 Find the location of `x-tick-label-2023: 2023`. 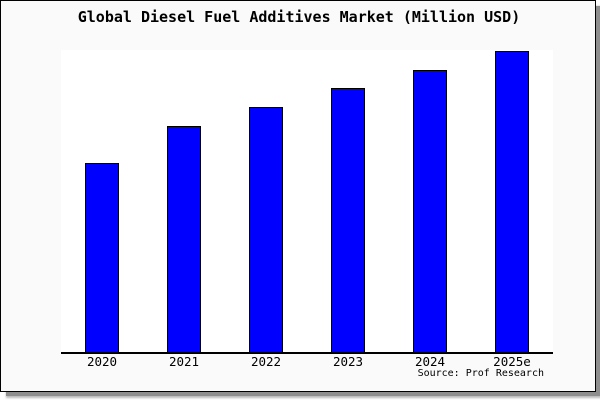

x-tick-label-2023: 2023 is located at coordinates (348, 361).